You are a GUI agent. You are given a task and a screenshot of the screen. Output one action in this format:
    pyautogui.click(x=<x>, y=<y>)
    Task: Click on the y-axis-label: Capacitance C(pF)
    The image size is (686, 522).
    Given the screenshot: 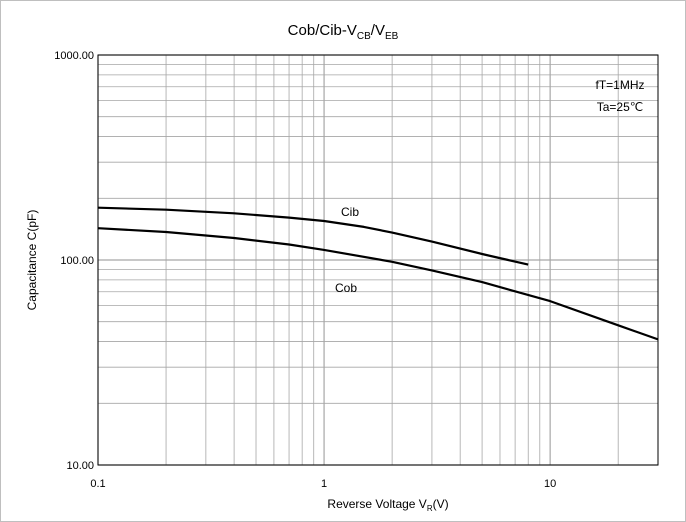 What is the action you would take?
    pyautogui.click(x=32, y=260)
    